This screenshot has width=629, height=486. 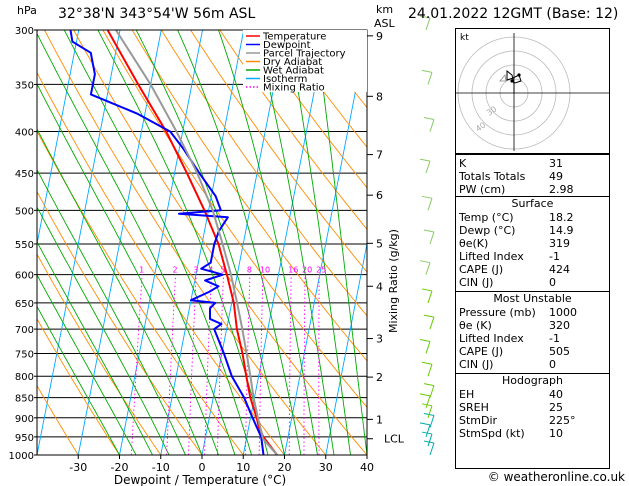 I want to click on index-key: StmDir, so click(x=478, y=420).